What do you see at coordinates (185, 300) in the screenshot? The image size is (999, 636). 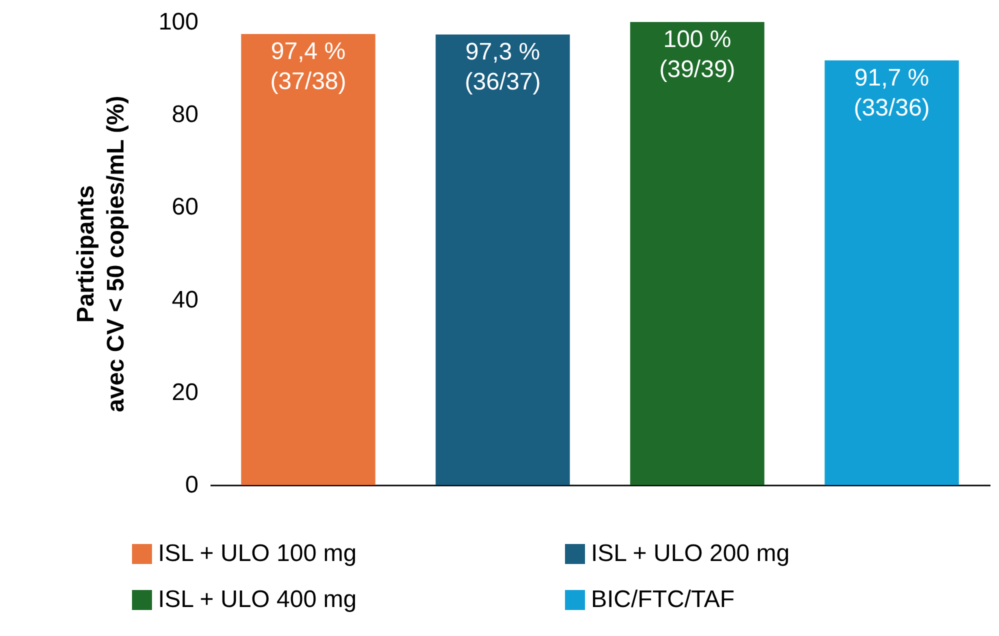 I see `y-tick-label: 40` at bounding box center [185, 300].